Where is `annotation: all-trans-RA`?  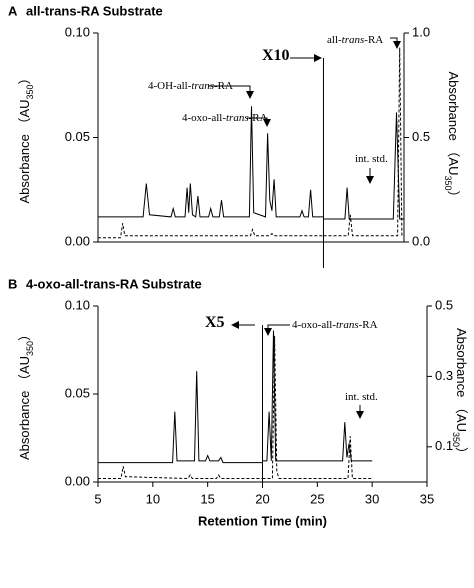
annotation: all-trans-RA is located at coordinates (355, 40).